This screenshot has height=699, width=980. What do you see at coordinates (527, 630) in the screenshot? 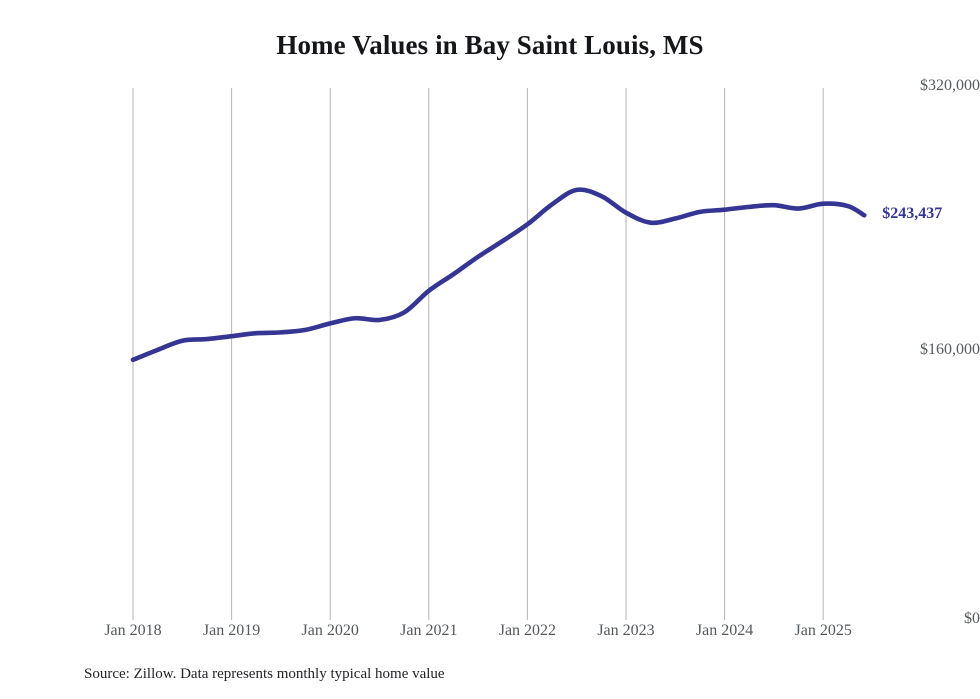
I see `x-axis-tick-label-jan-2022: Jan 2022` at bounding box center [527, 630].